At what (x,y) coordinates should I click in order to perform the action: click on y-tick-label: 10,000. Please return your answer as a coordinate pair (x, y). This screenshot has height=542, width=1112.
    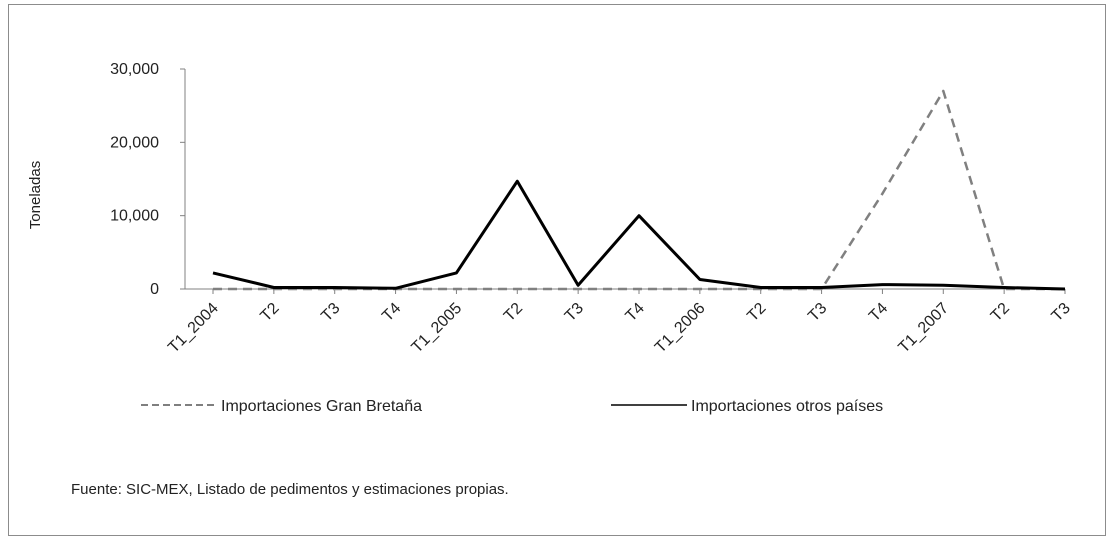
    Looking at the image, I should click on (134, 216).